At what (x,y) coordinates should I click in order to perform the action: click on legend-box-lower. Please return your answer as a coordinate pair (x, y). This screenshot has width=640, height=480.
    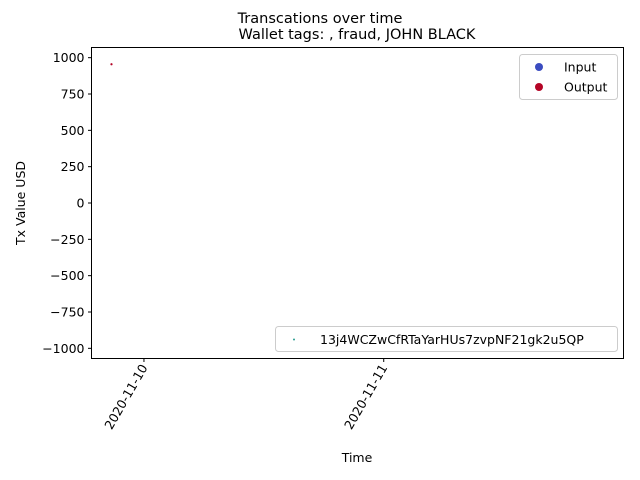
    Looking at the image, I should click on (446, 339).